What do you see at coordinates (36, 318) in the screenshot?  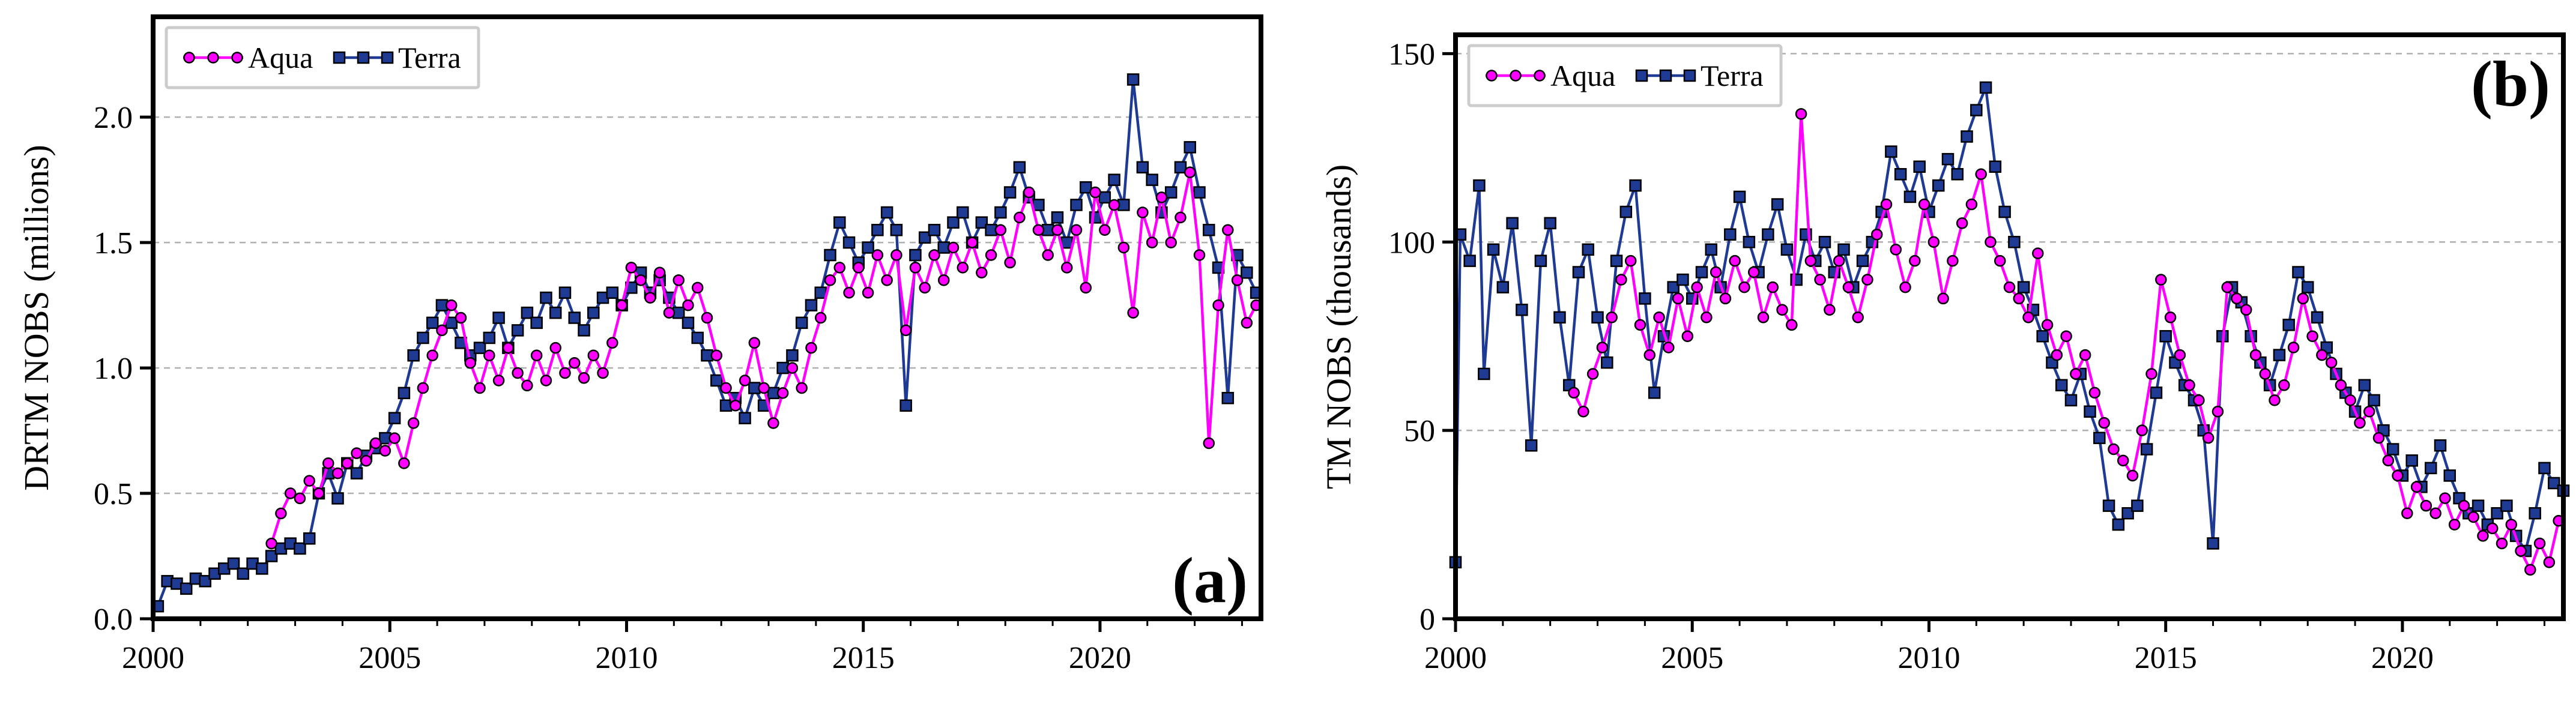 I see `y-axis-title-a: DRTM NOBS (millions)` at bounding box center [36, 318].